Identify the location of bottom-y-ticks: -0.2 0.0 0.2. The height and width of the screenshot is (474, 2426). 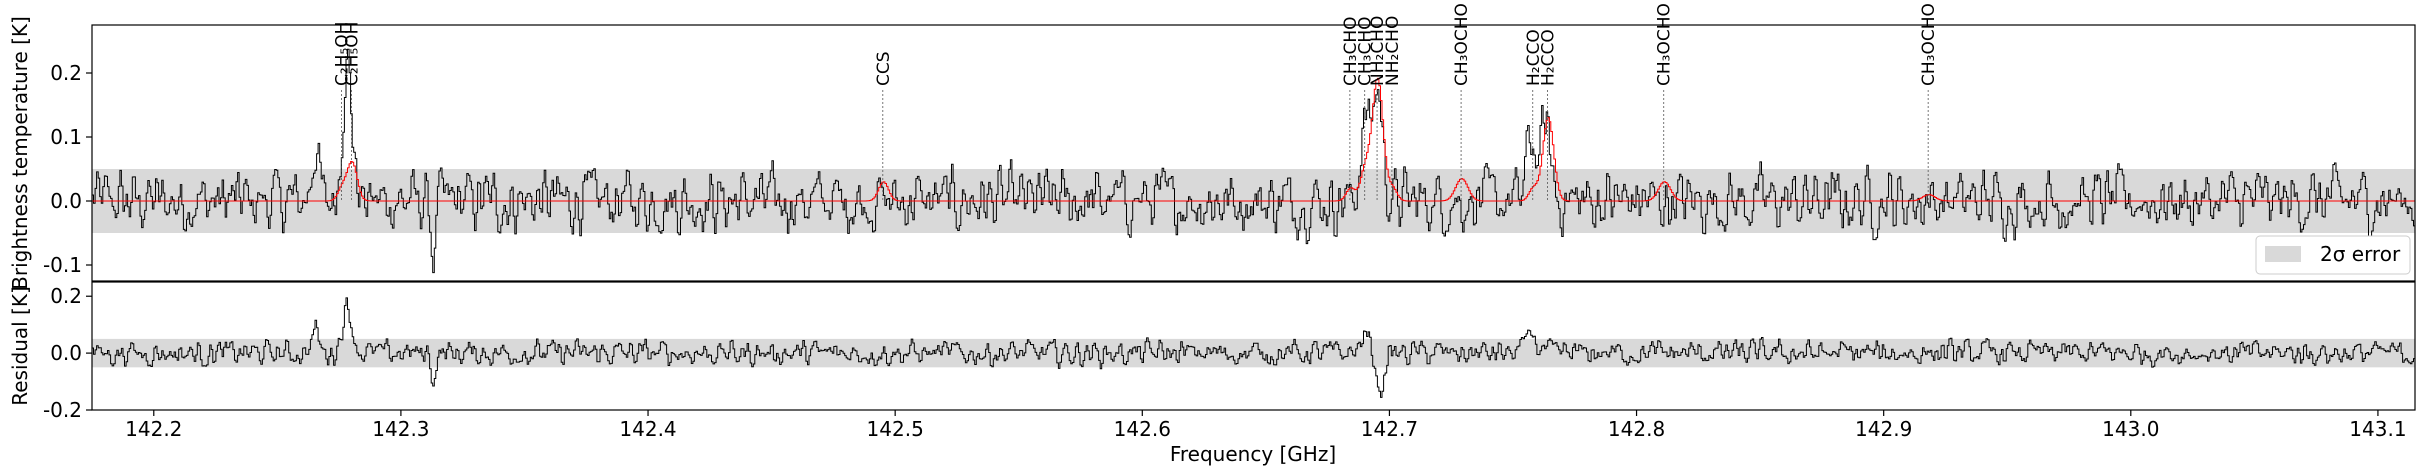
(67, 353).